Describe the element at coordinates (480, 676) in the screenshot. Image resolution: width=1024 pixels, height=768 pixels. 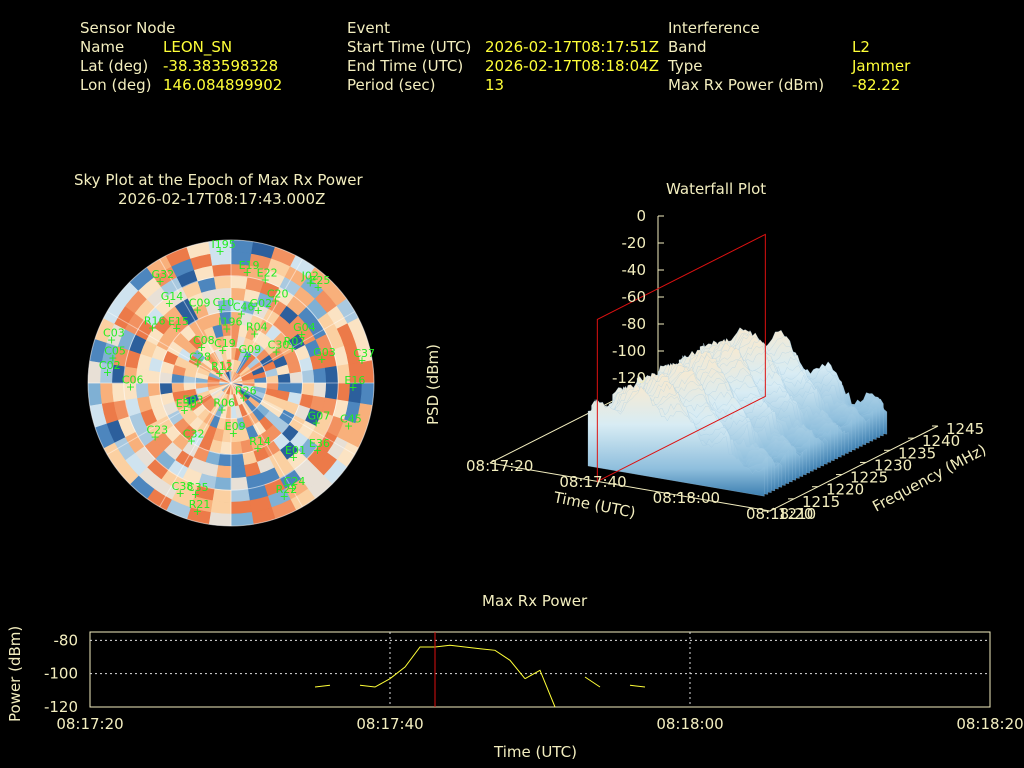
I see `maxrx-series` at that location.